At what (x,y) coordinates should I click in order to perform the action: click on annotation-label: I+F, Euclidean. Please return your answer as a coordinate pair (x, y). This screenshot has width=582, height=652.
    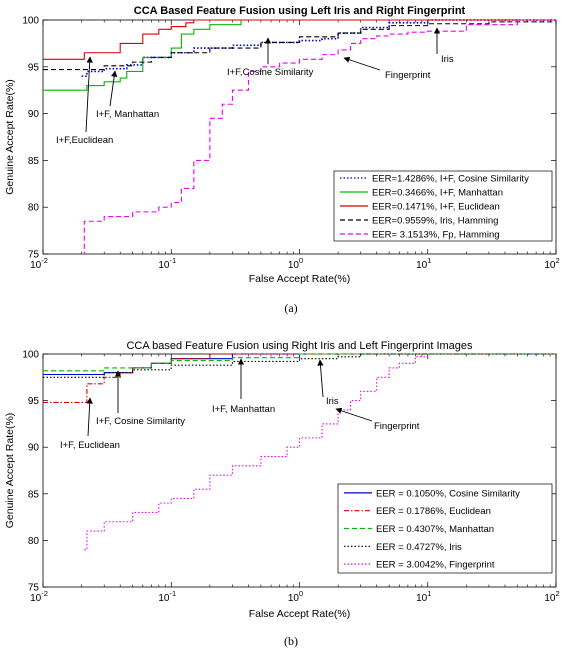
    Looking at the image, I should click on (90, 445).